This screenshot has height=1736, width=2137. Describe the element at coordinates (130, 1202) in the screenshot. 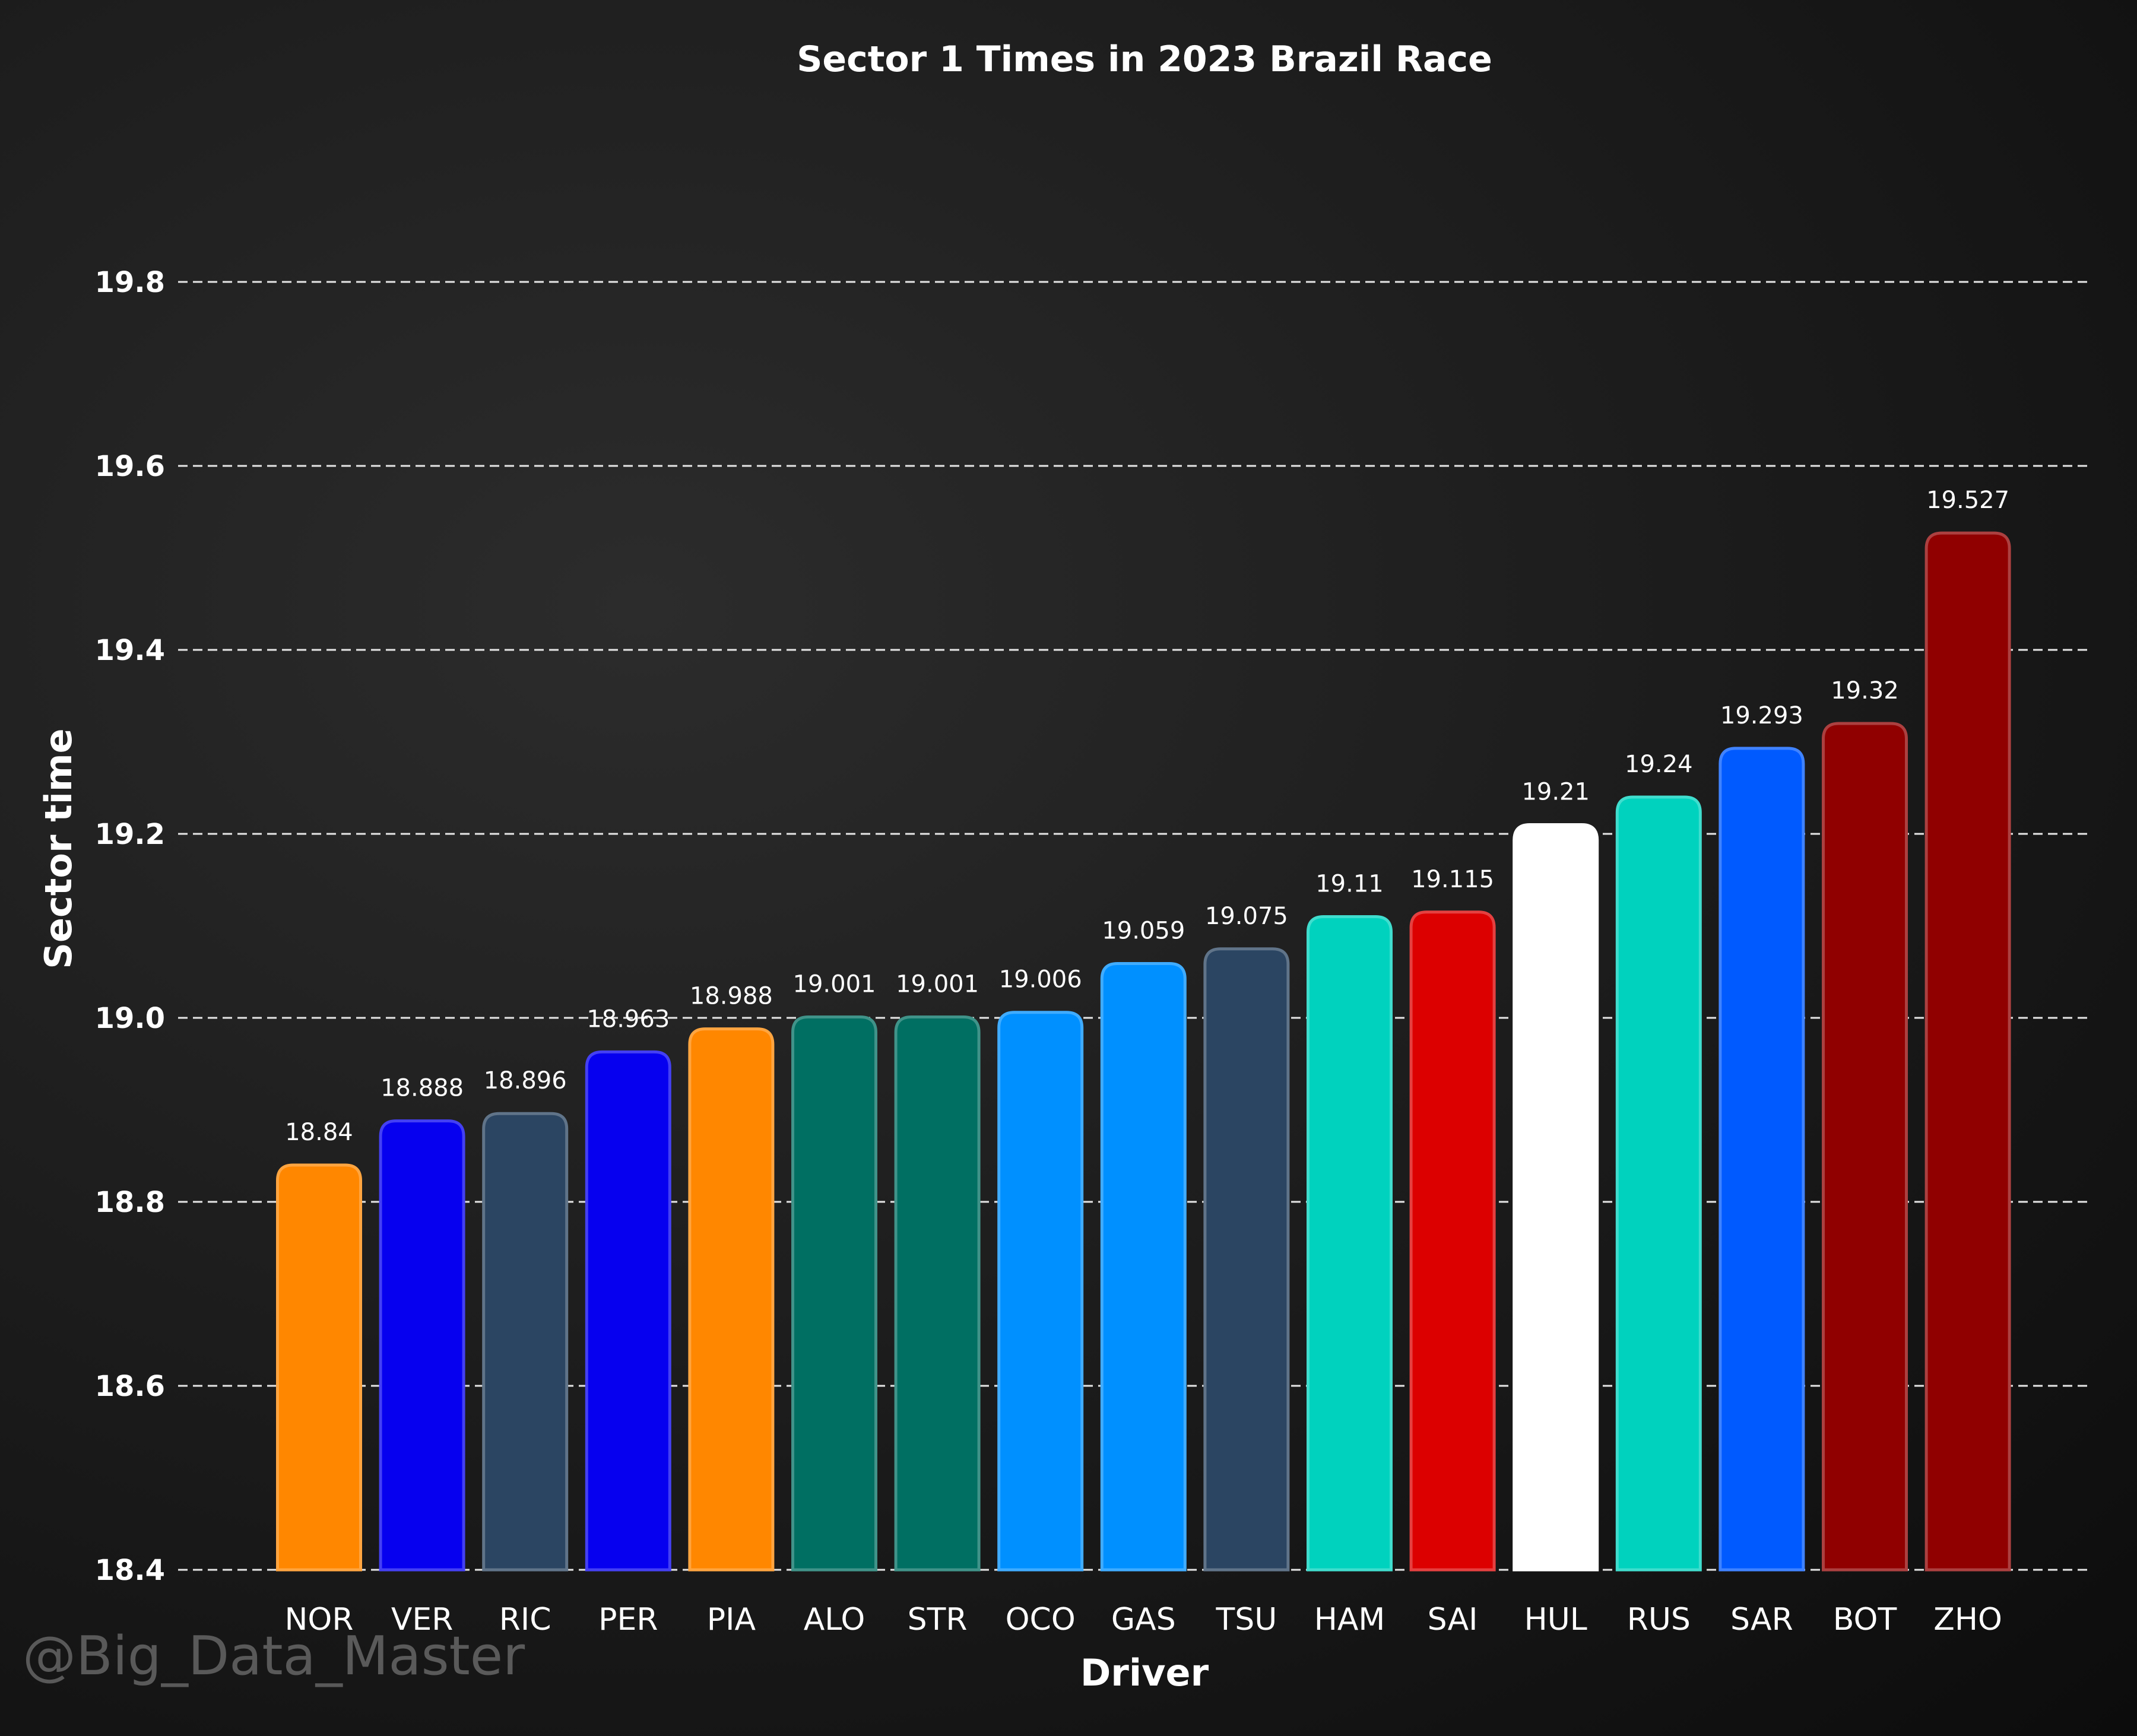

I see `y-tick-label: 18.8` at that location.